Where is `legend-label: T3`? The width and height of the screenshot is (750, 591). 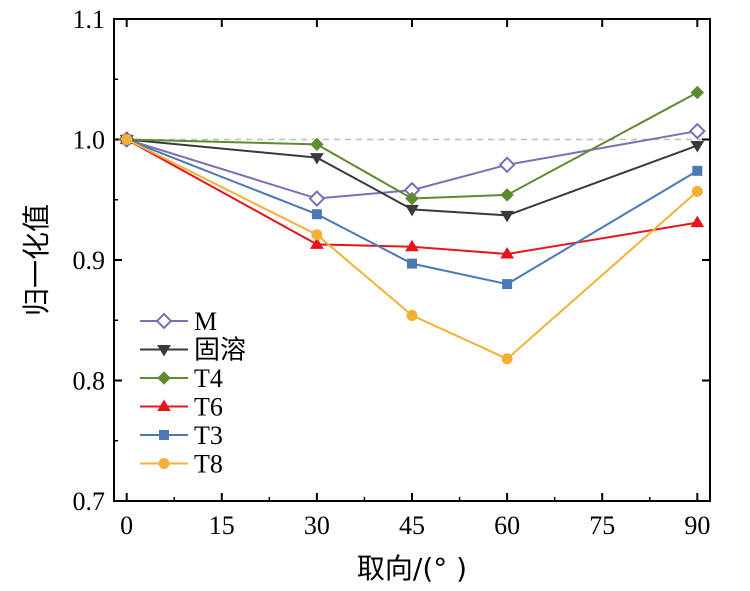 legend-label: T3 is located at coordinates (208, 435).